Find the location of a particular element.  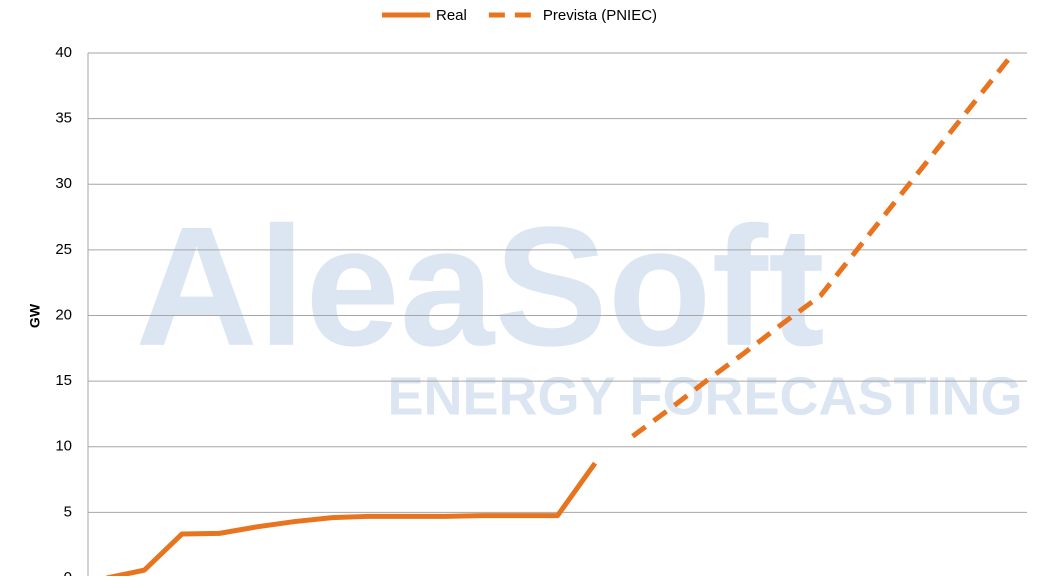

y-tick-label: 40 is located at coordinates (63, 52).